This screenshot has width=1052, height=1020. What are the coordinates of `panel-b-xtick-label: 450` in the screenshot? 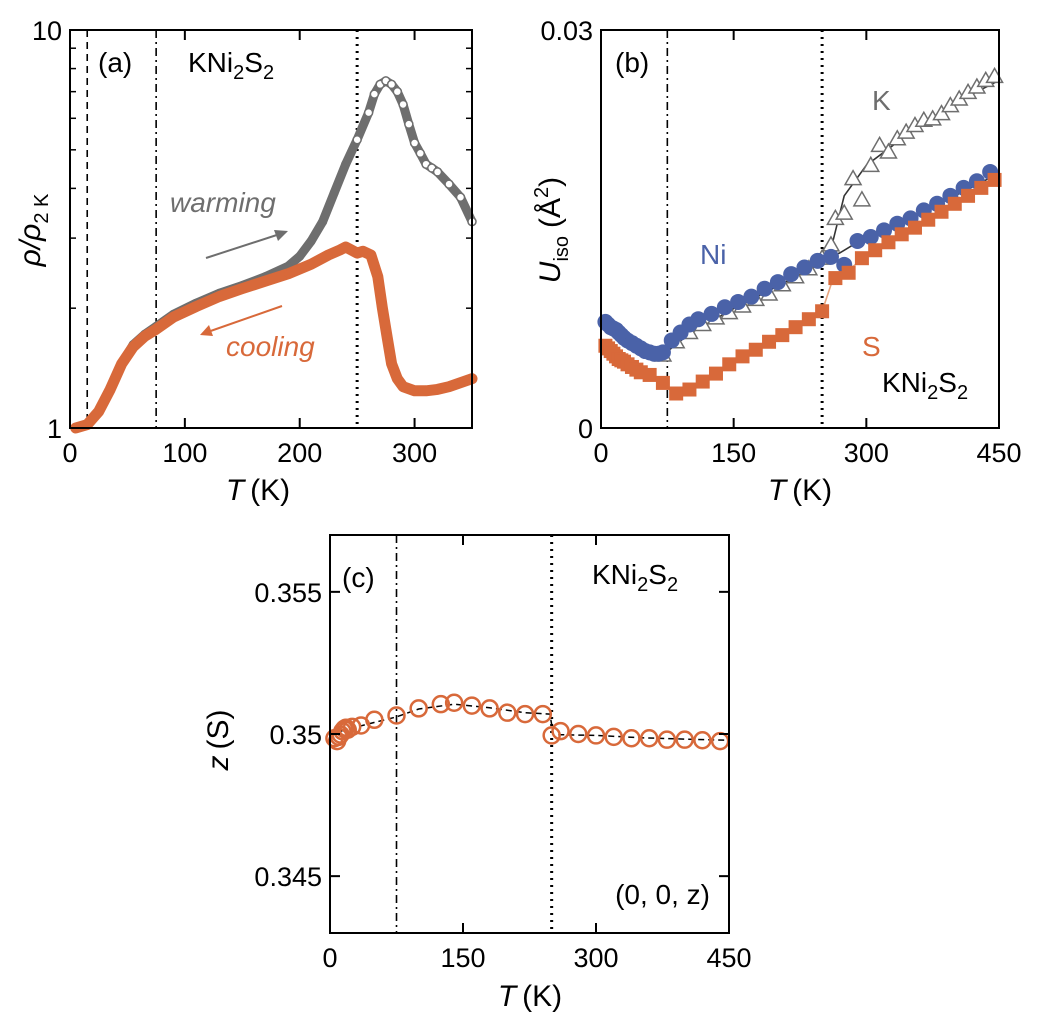 It's located at (998, 453).